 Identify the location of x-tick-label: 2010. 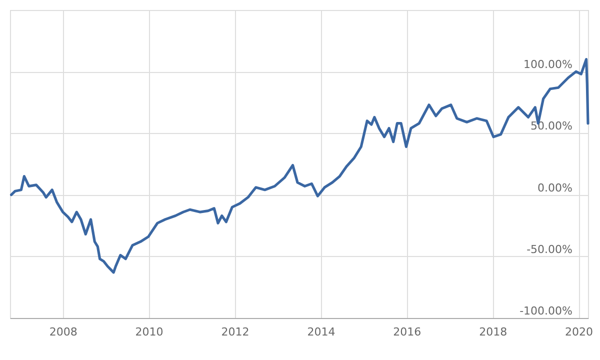
(149, 332).